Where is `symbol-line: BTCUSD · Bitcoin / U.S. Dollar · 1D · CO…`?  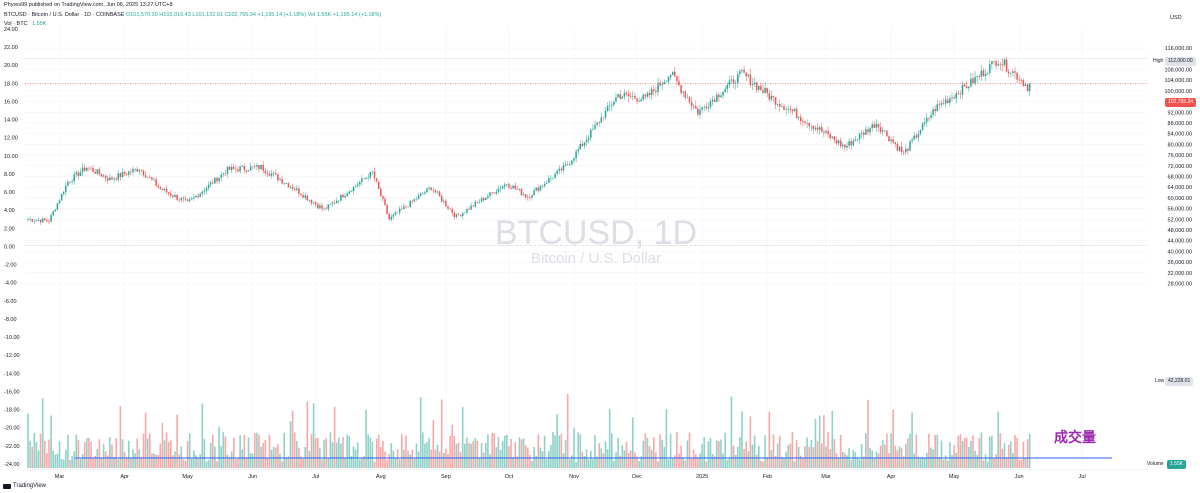
symbol-line: BTCUSD · Bitcoin / U.S. Dollar · 1D · CO… is located at coordinates (64, 15).